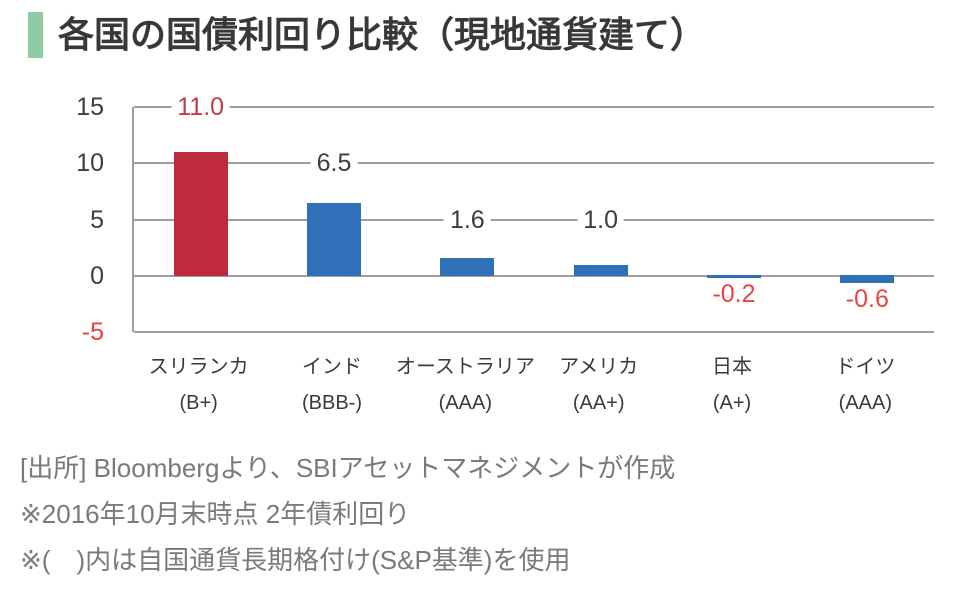 Image resolution: width=968 pixels, height=602 pixels. Describe the element at coordinates (599, 367) in the screenshot. I see `category-label: アメリカ` at that location.